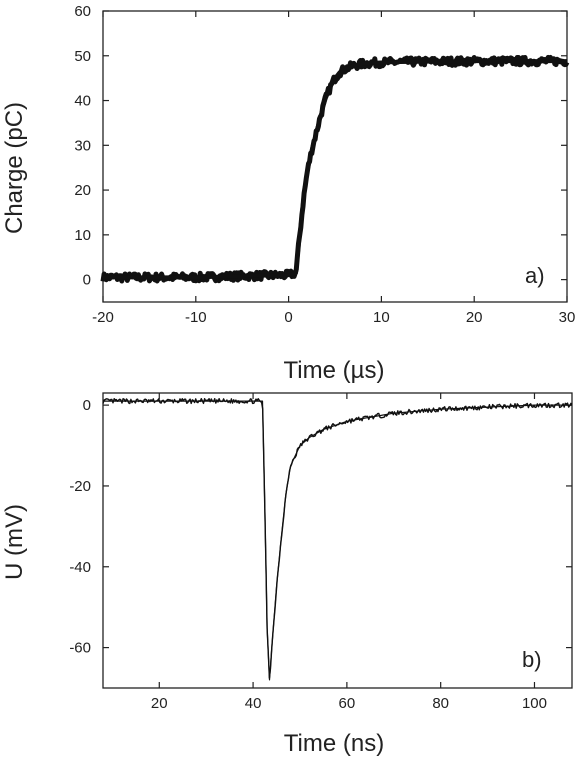  Describe the element at coordinates (347, 703) in the screenshot. I see `x-tick-label-b: 60` at that location.